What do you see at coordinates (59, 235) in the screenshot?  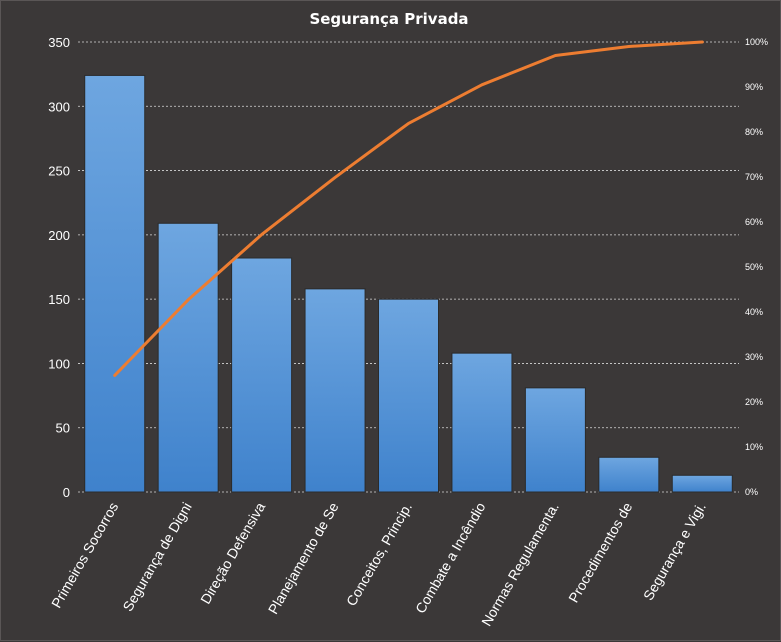 I see `y-tick-label: 200` at bounding box center [59, 235].